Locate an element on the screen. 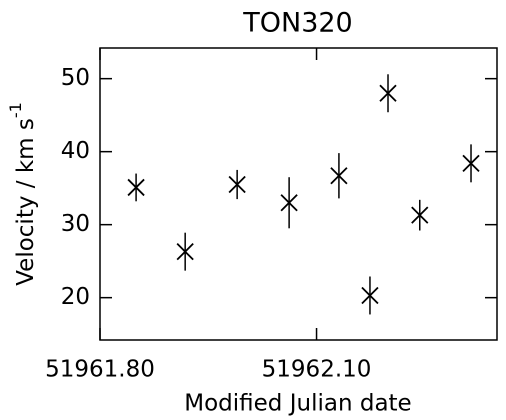 This screenshot has height=420, width=506. y-axis-label-superscript: -1 is located at coordinates (15, 110).